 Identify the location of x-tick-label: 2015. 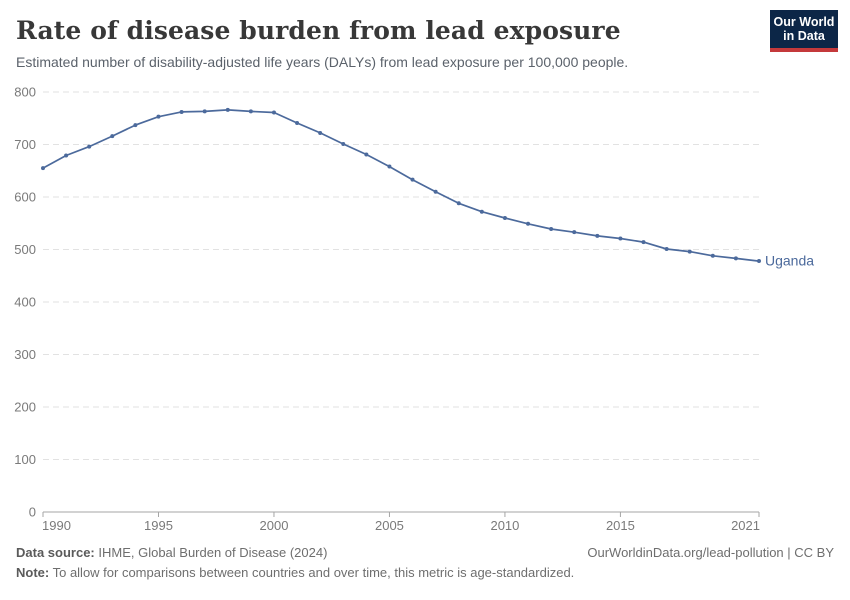
(620, 525).